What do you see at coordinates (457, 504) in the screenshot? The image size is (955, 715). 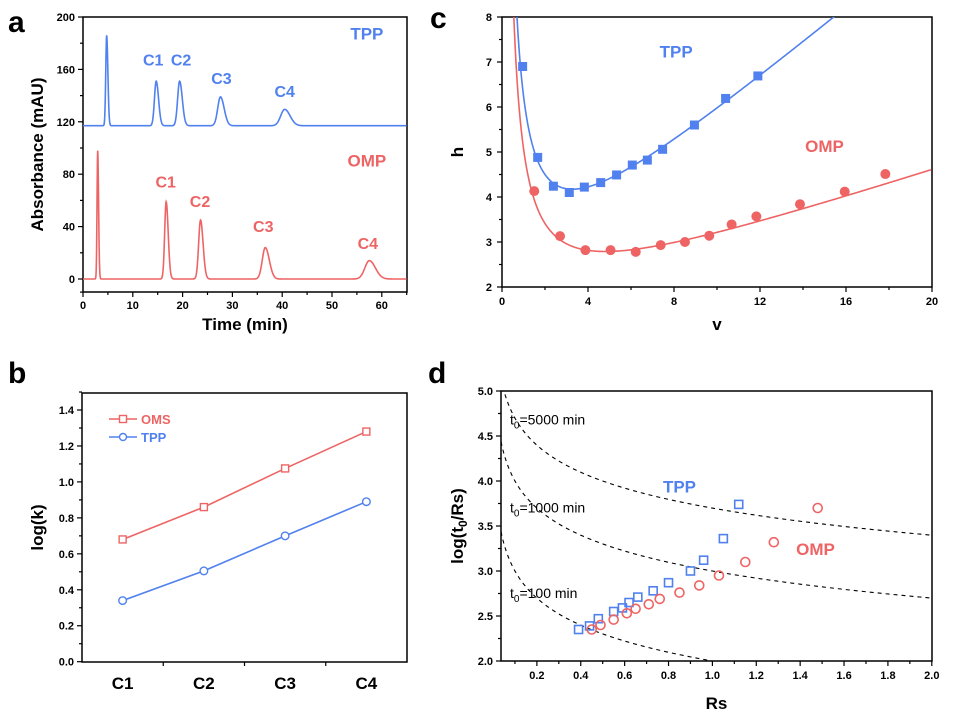 I see `y-axis-title-post: /Rs)` at bounding box center [457, 504].